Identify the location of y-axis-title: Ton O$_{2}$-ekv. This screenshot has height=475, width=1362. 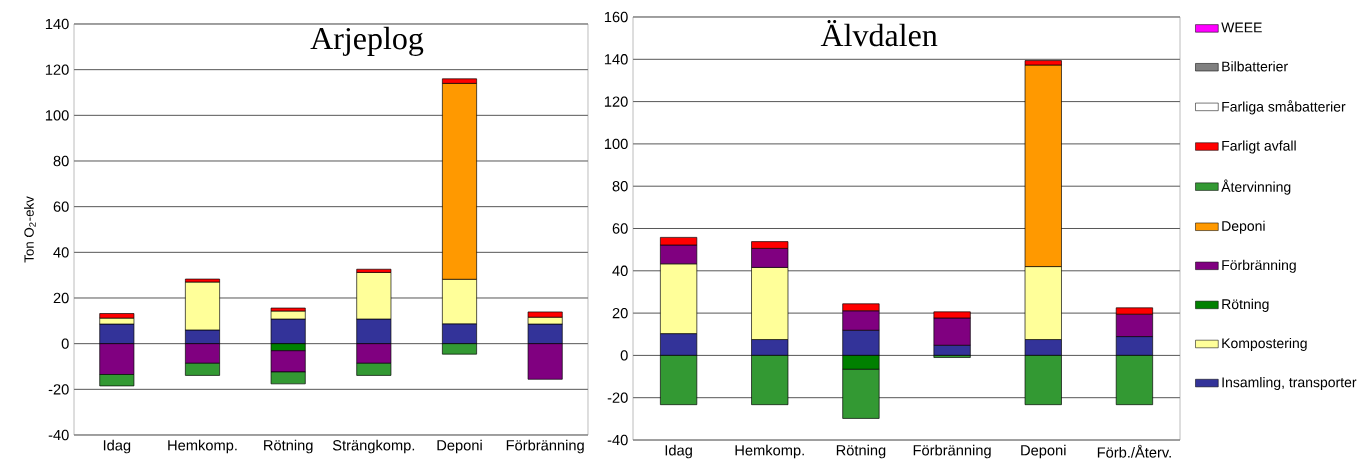
(30, 229).